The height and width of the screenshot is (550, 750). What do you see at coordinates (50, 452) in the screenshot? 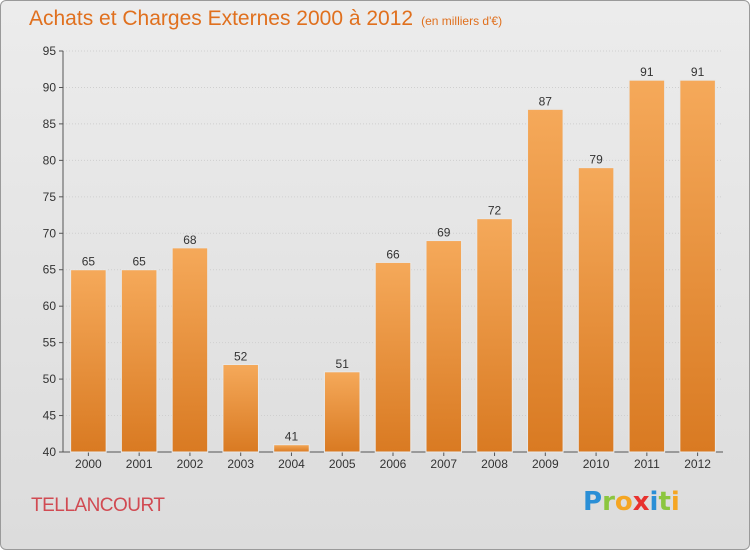
I see `y-tick-label: 40` at bounding box center [50, 452].